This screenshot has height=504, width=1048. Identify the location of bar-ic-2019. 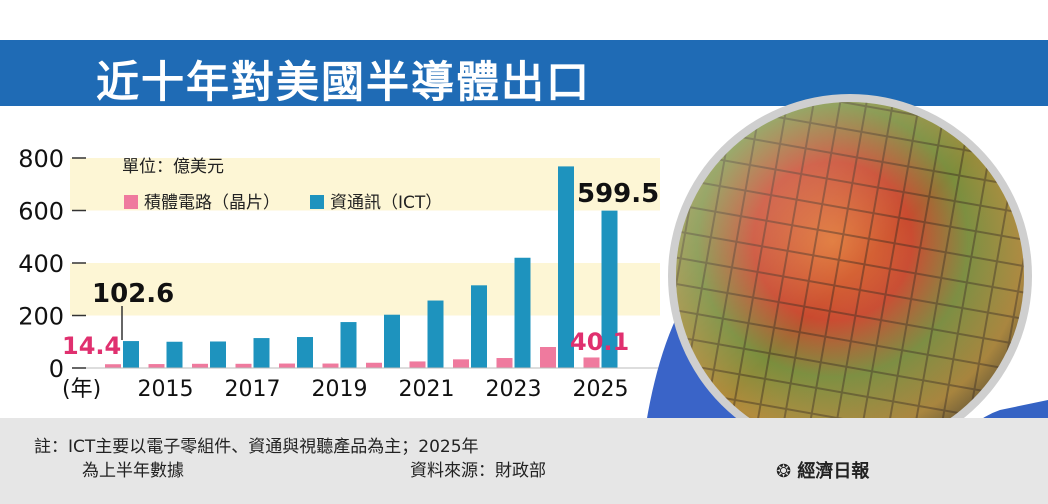
(330, 365).